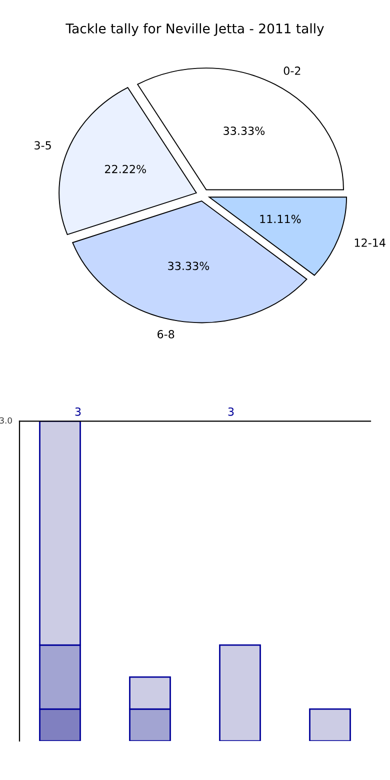 This screenshot has height=780, width=390. I want to click on chart-title: Tackle tally for Neville Jetta - 2011 tally, so click(195, 29).